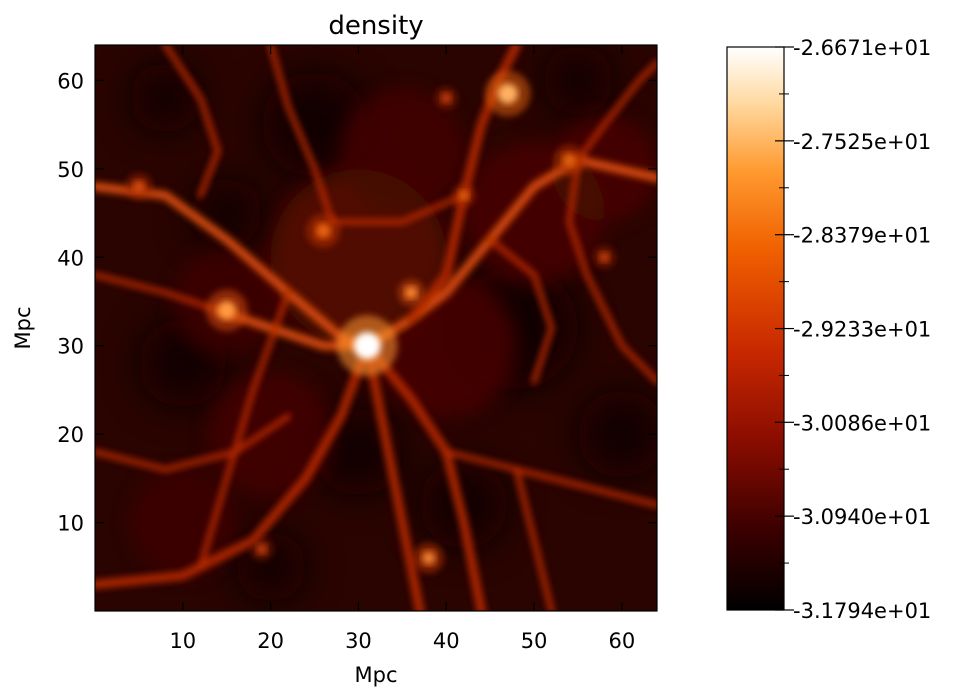 The height and width of the screenshot is (694, 975). I want to click on x-tick-label: 40, so click(446, 641).